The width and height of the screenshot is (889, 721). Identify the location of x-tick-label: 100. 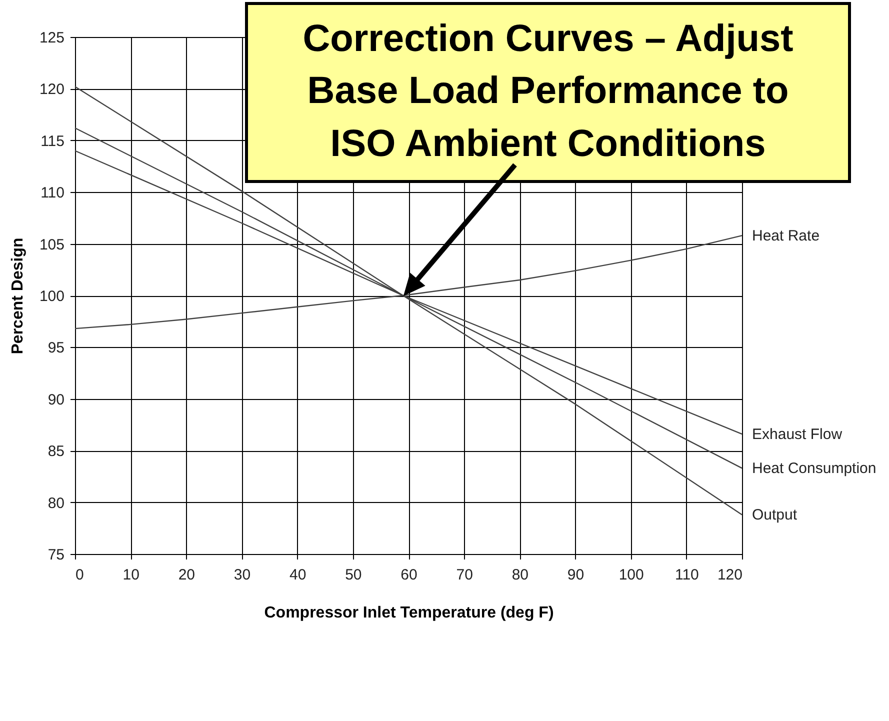
(631, 575).